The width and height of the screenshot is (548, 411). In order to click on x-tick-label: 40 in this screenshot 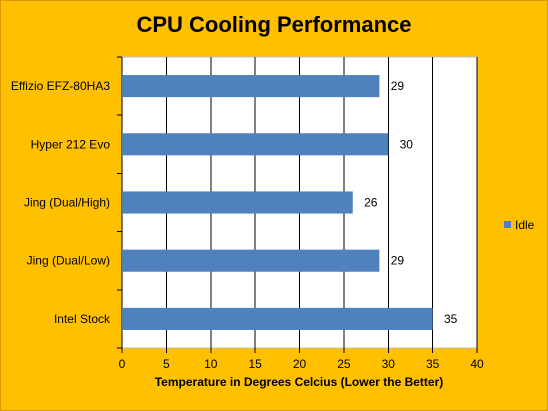, I will do `click(477, 364)`.